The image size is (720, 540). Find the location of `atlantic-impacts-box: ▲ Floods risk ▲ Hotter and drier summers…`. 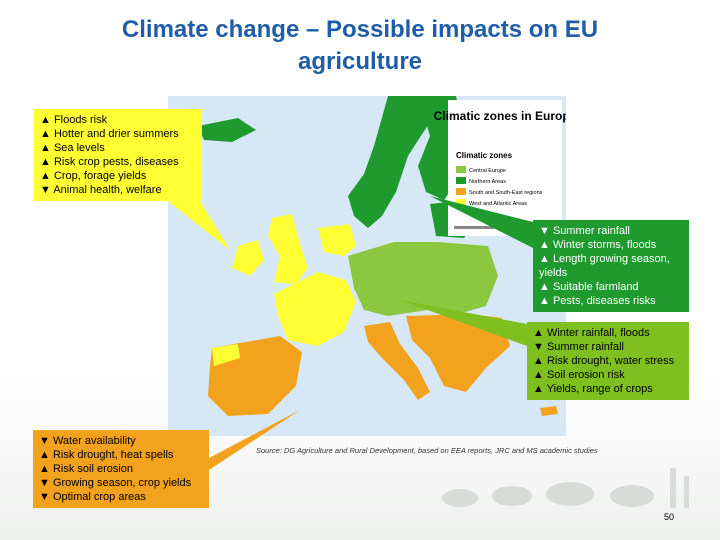

atlantic-impacts-box: ▲ Floods risk ▲ Hotter and drier summers… is located at coordinates (118, 155).